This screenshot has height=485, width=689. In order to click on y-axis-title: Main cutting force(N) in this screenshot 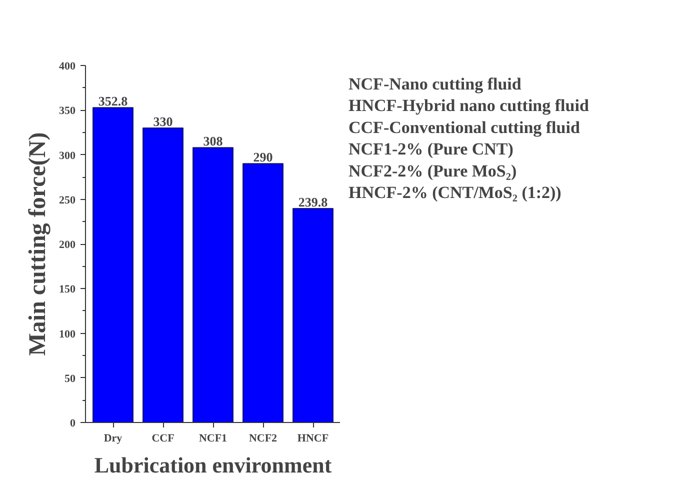, I will do `click(38, 244)`.